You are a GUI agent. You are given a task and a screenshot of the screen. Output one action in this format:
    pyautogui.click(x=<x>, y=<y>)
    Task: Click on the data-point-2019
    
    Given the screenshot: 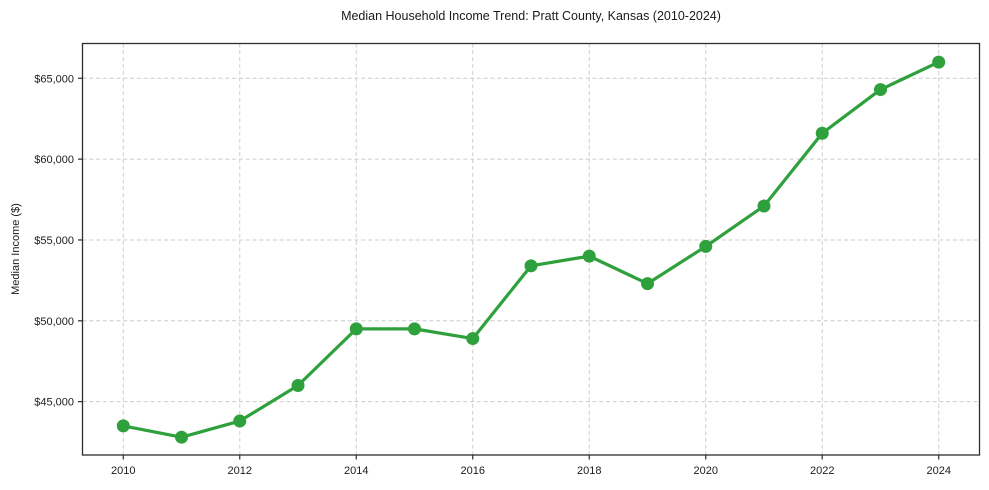 What is the action you would take?
    pyautogui.click(x=647, y=284)
    